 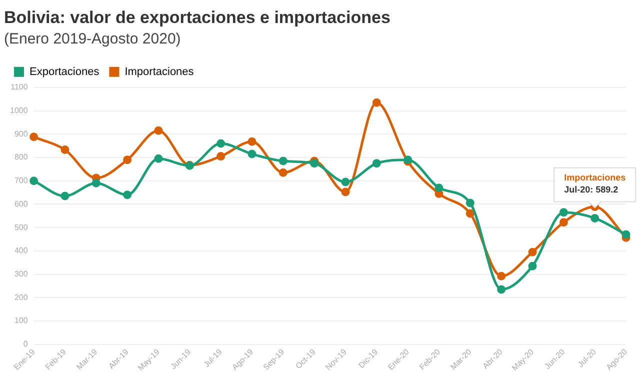 I want to click on y-tick-label: 300, so click(x=21, y=273).